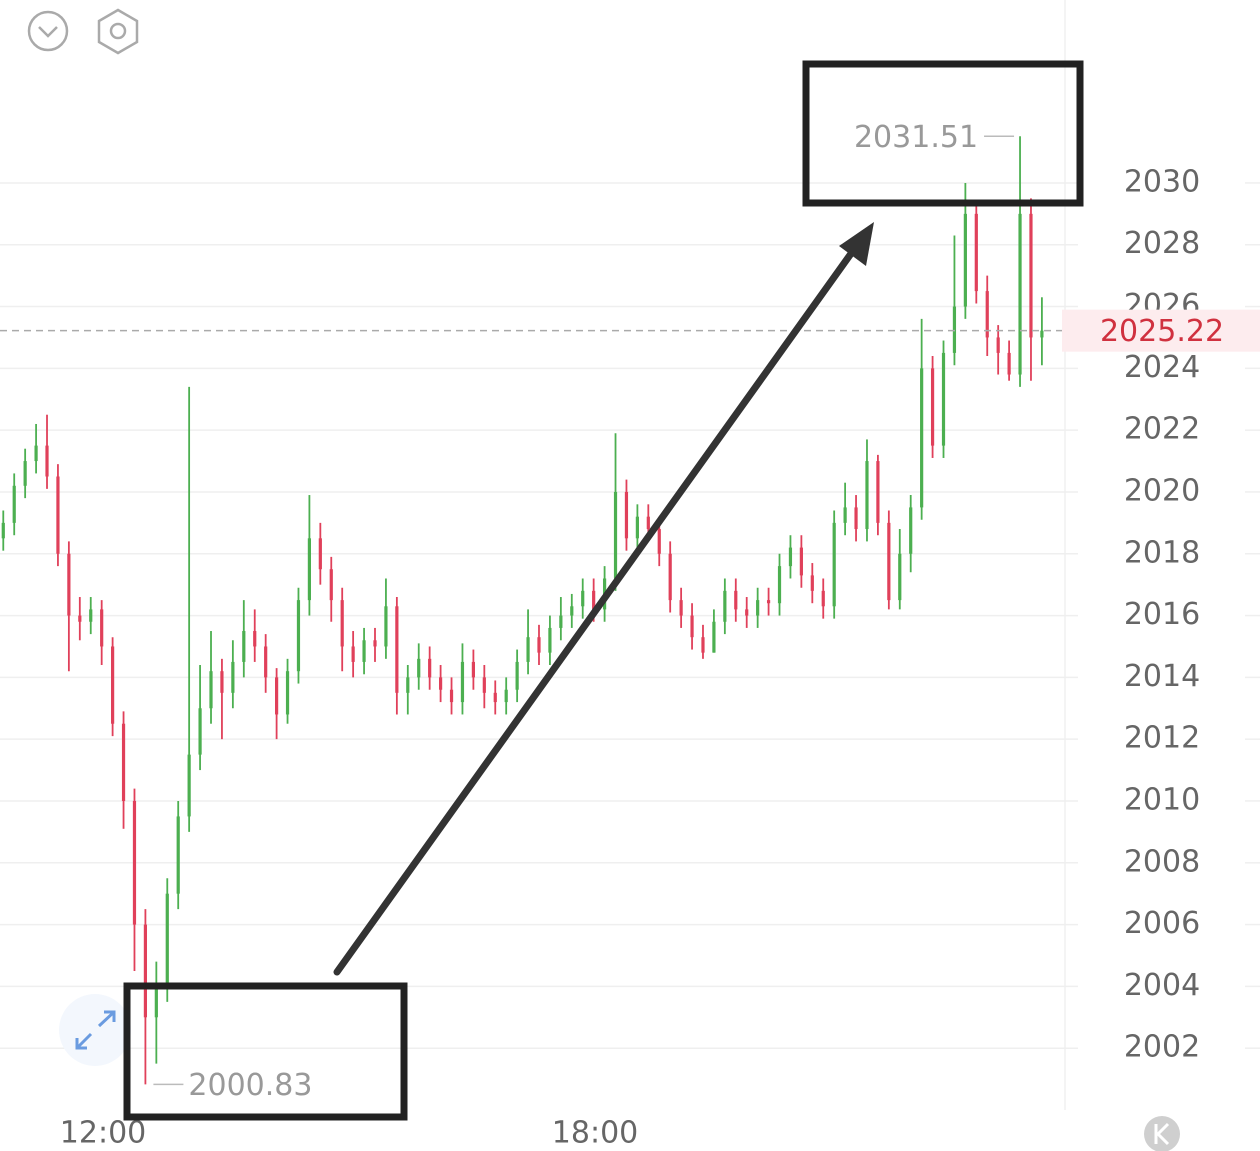 The width and height of the screenshot is (1260, 1151). I want to click on y-tick-label: 2022, so click(1162, 429).